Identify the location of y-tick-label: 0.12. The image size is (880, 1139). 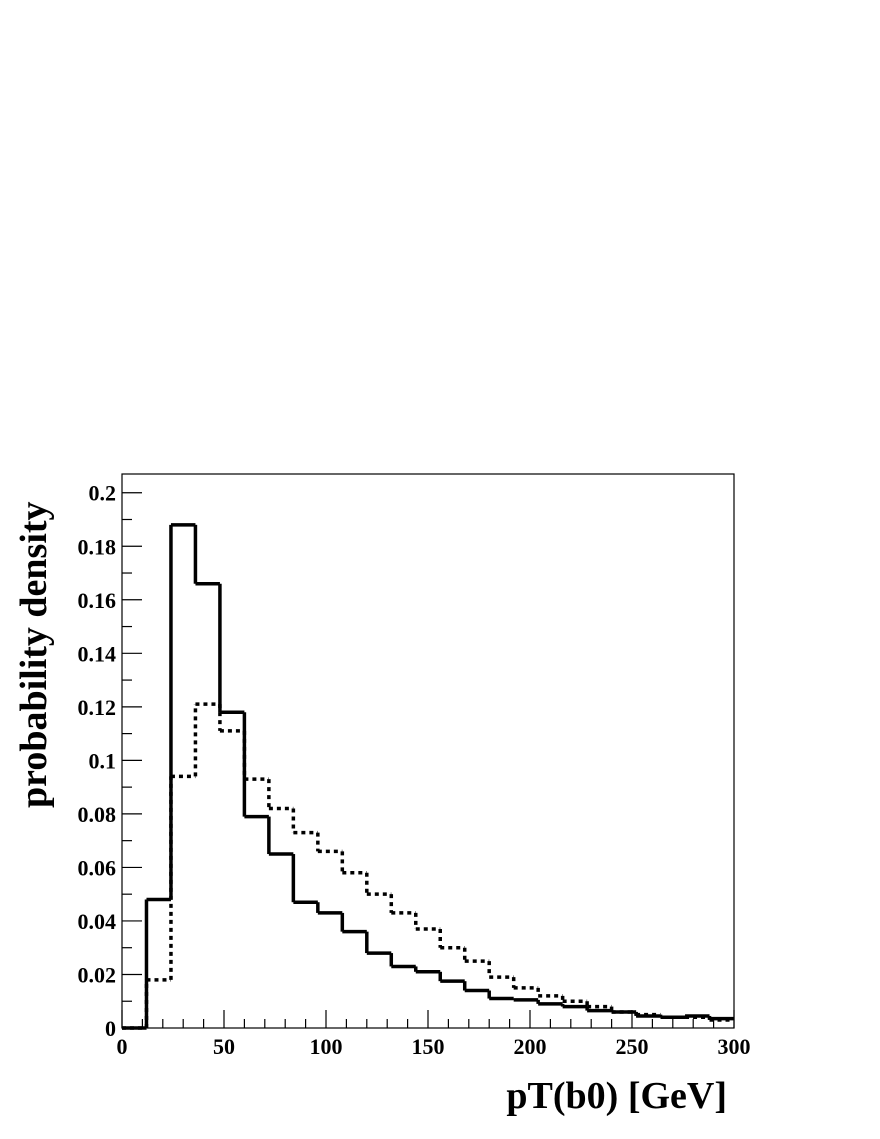
(97, 707).